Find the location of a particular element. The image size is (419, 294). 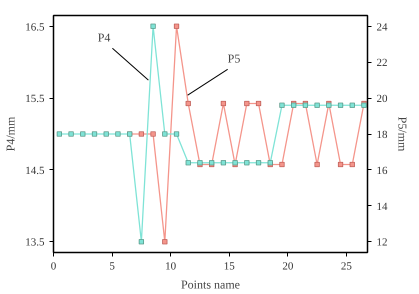

y-tick-label: 15.5 is located at coordinates (35, 99).